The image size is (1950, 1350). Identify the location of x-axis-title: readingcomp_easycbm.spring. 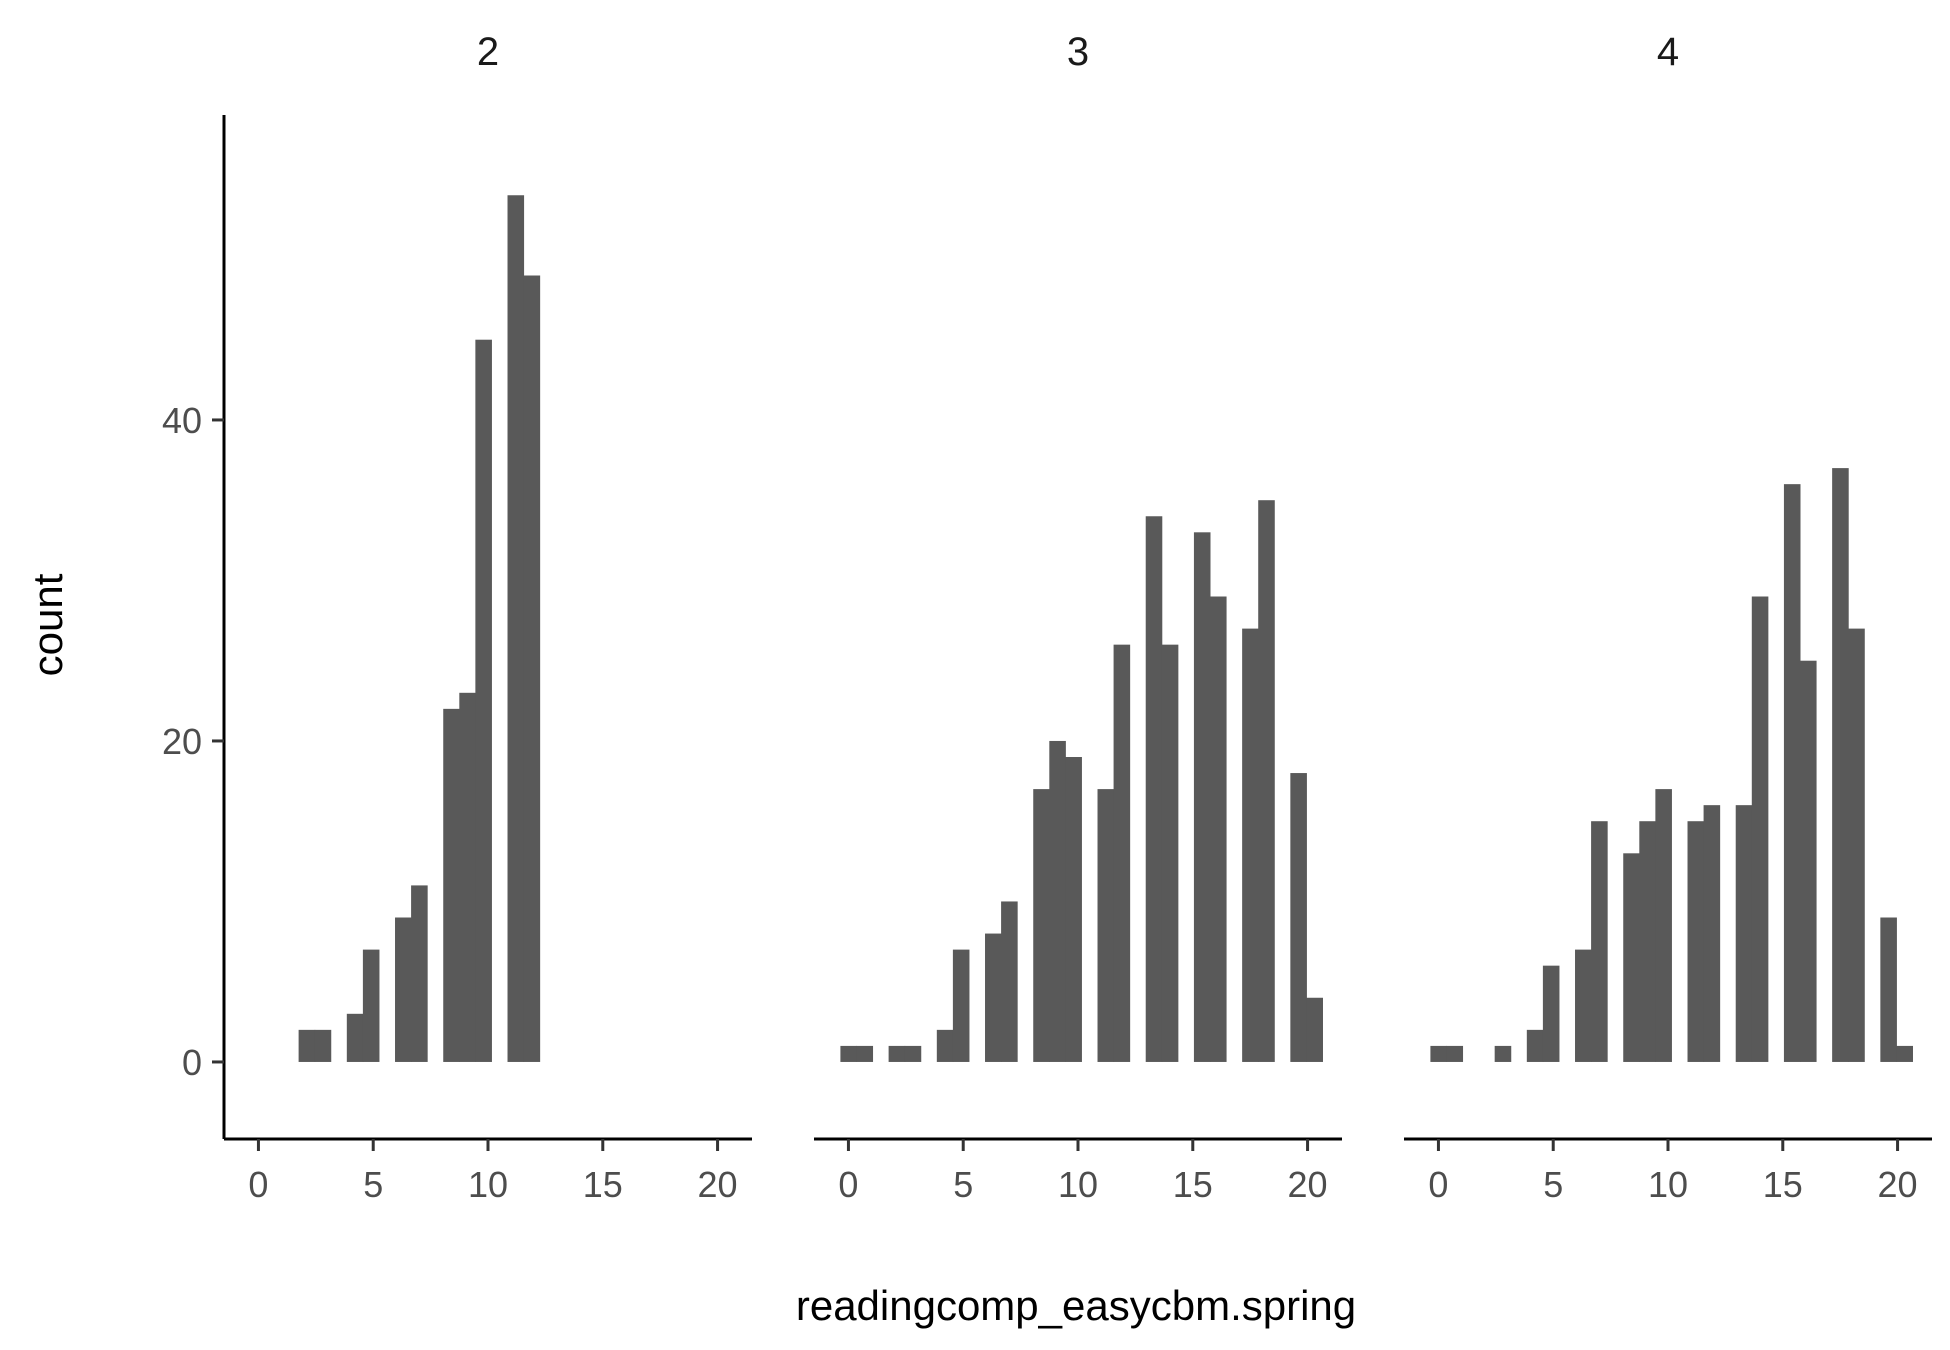
(1076, 1305).